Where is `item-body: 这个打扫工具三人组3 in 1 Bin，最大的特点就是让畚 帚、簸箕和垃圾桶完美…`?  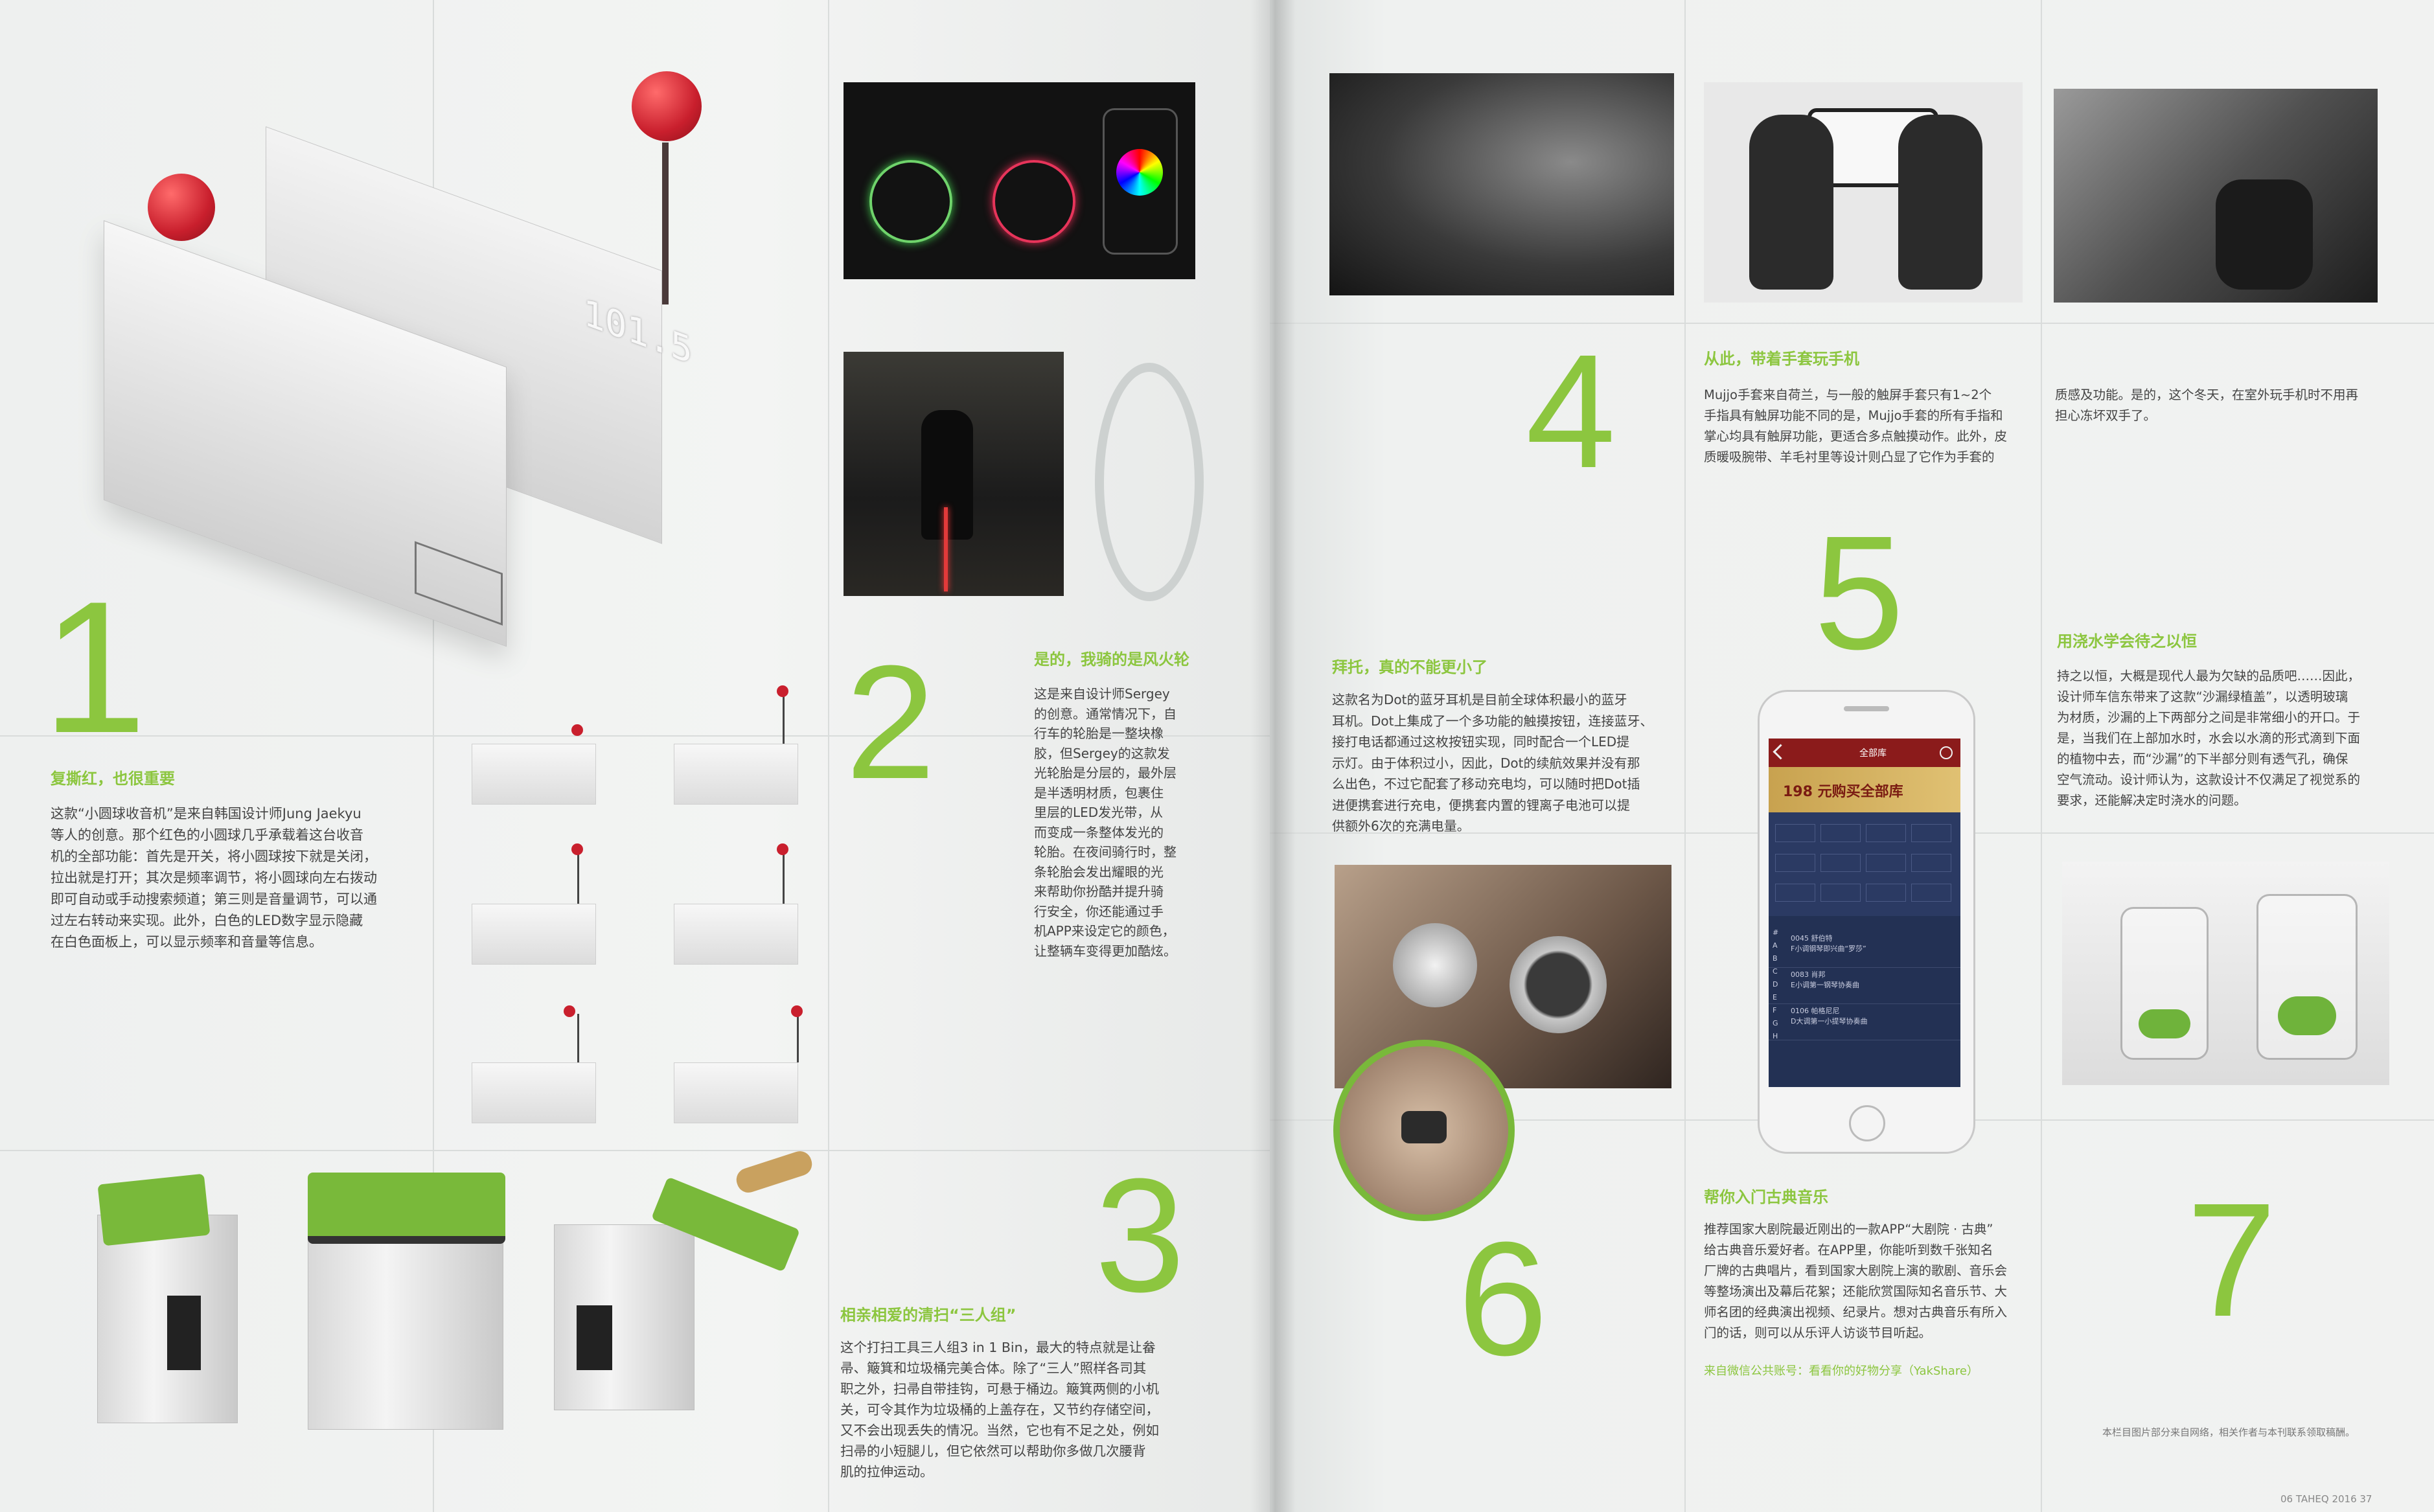 item-body: 这个打扫工具三人组3 in 1 Bin，最大的特点就是让畚 帚、簸箕和垃圾桶完美… is located at coordinates (1020, 1409).